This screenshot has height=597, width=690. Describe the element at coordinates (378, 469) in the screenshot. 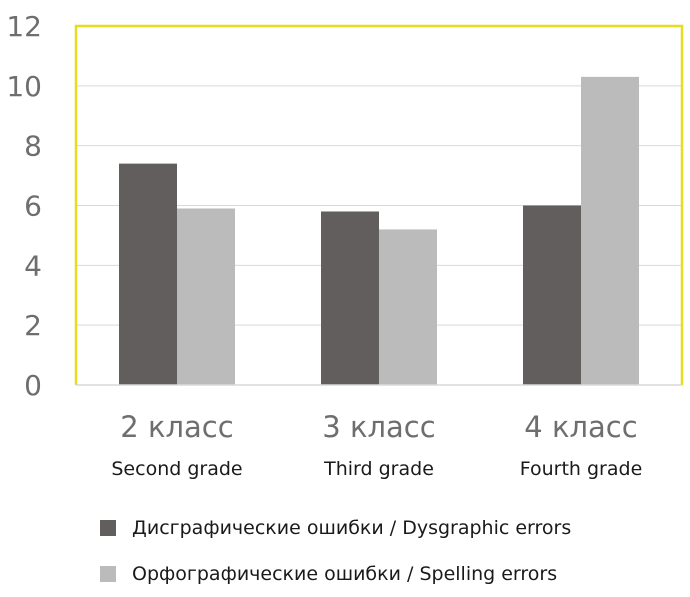

I see `x-category-sublabel-3: Third grade` at that location.